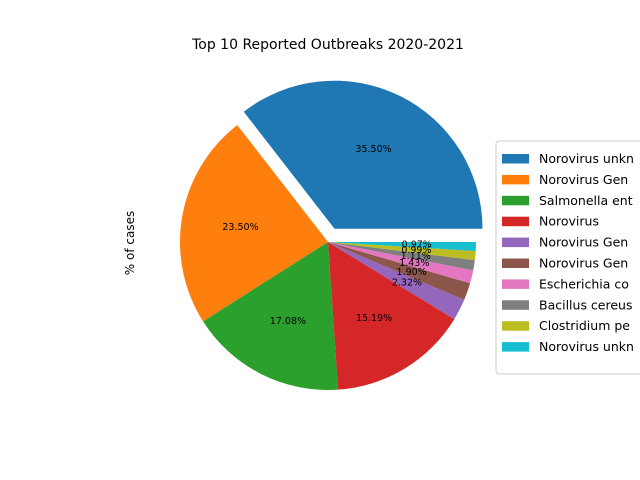 This screenshot has width=640, height=480. Describe the element at coordinates (130, 243) in the screenshot. I see `y-axis-label: % of cases` at that location.